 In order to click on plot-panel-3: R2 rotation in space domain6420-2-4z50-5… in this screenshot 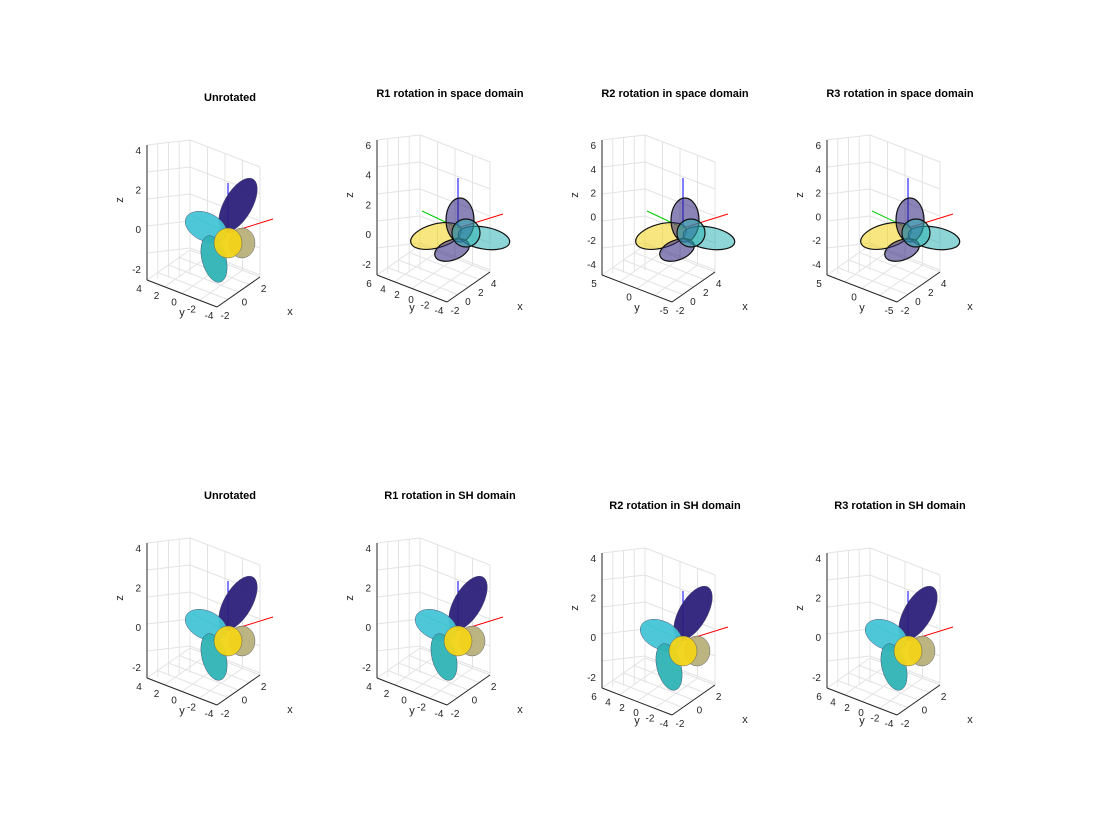, I will do `click(659, 202)`.